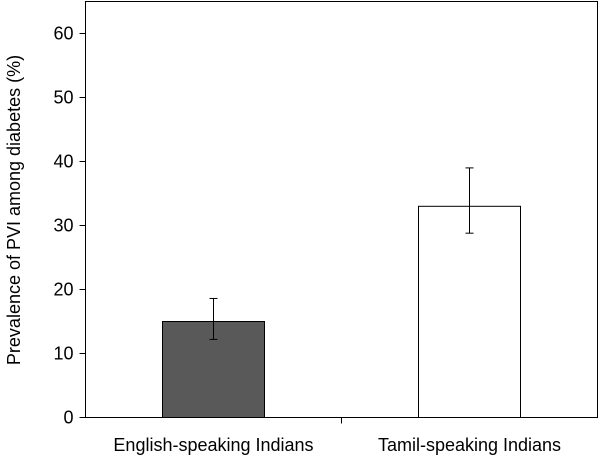 This screenshot has width=600, height=463. Describe the element at coordinates (63, 98) in the screenshot. I see `y-tick-label: 50` at that location.